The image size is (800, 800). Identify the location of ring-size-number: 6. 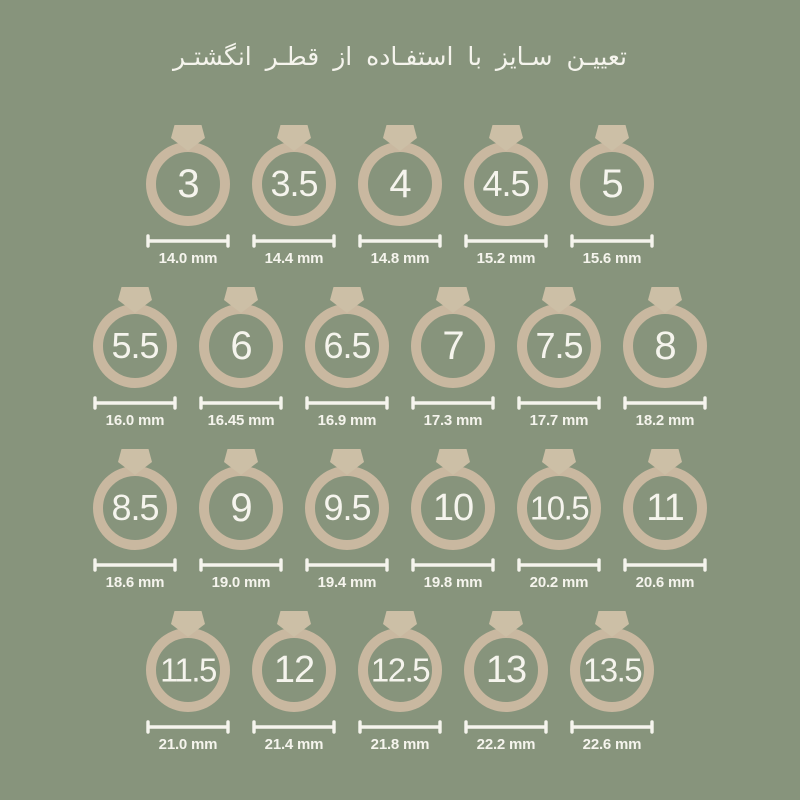
(241, 346).